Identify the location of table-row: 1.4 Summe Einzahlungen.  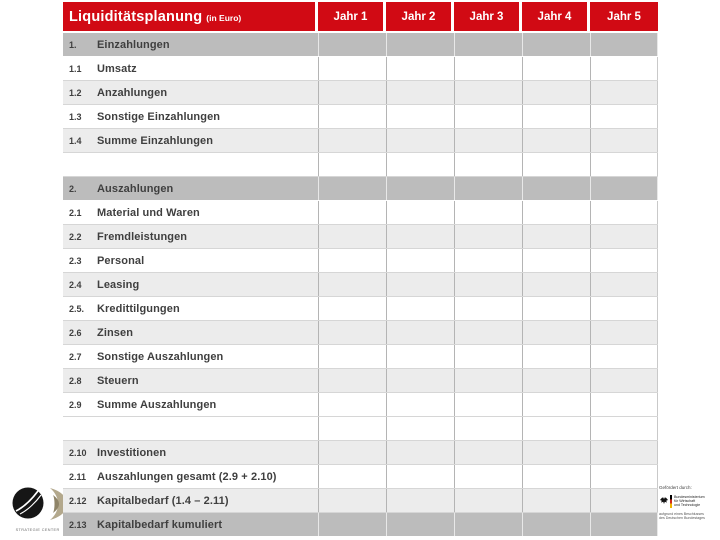
(360, 141).